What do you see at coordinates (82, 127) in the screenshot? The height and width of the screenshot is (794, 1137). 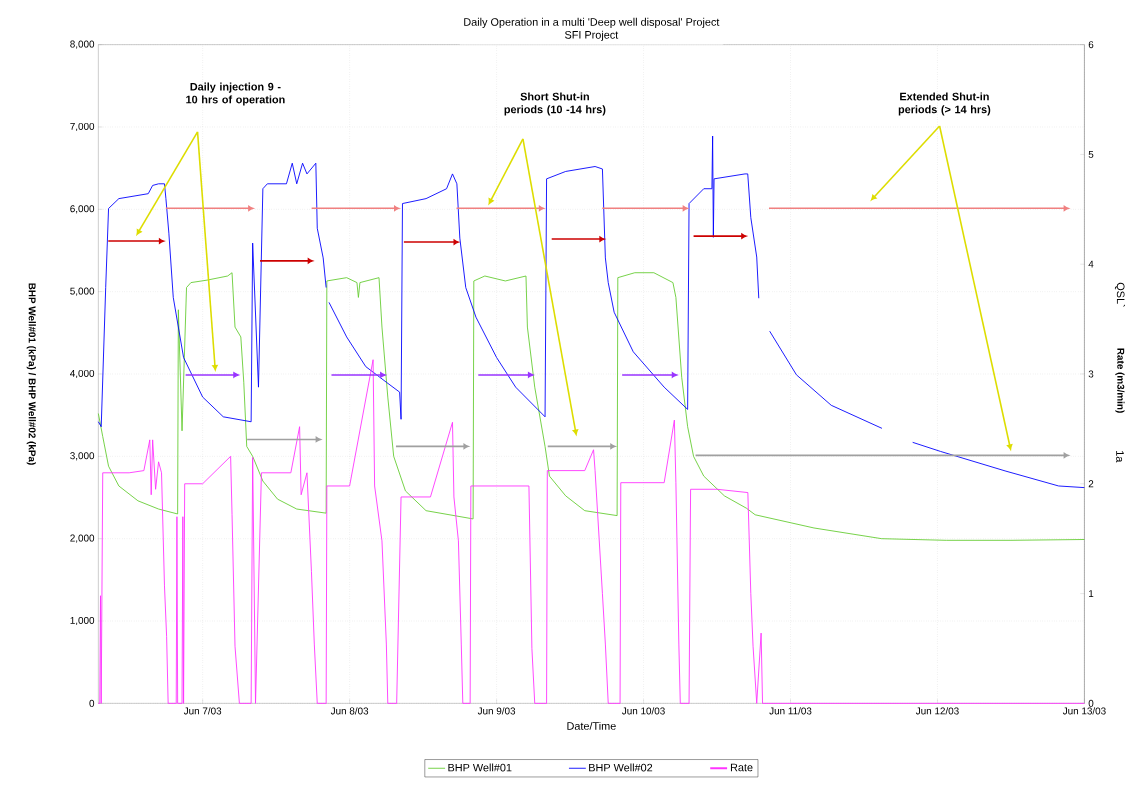 I see `y-tick-label: 7,000` at bounding box center [82, 127].